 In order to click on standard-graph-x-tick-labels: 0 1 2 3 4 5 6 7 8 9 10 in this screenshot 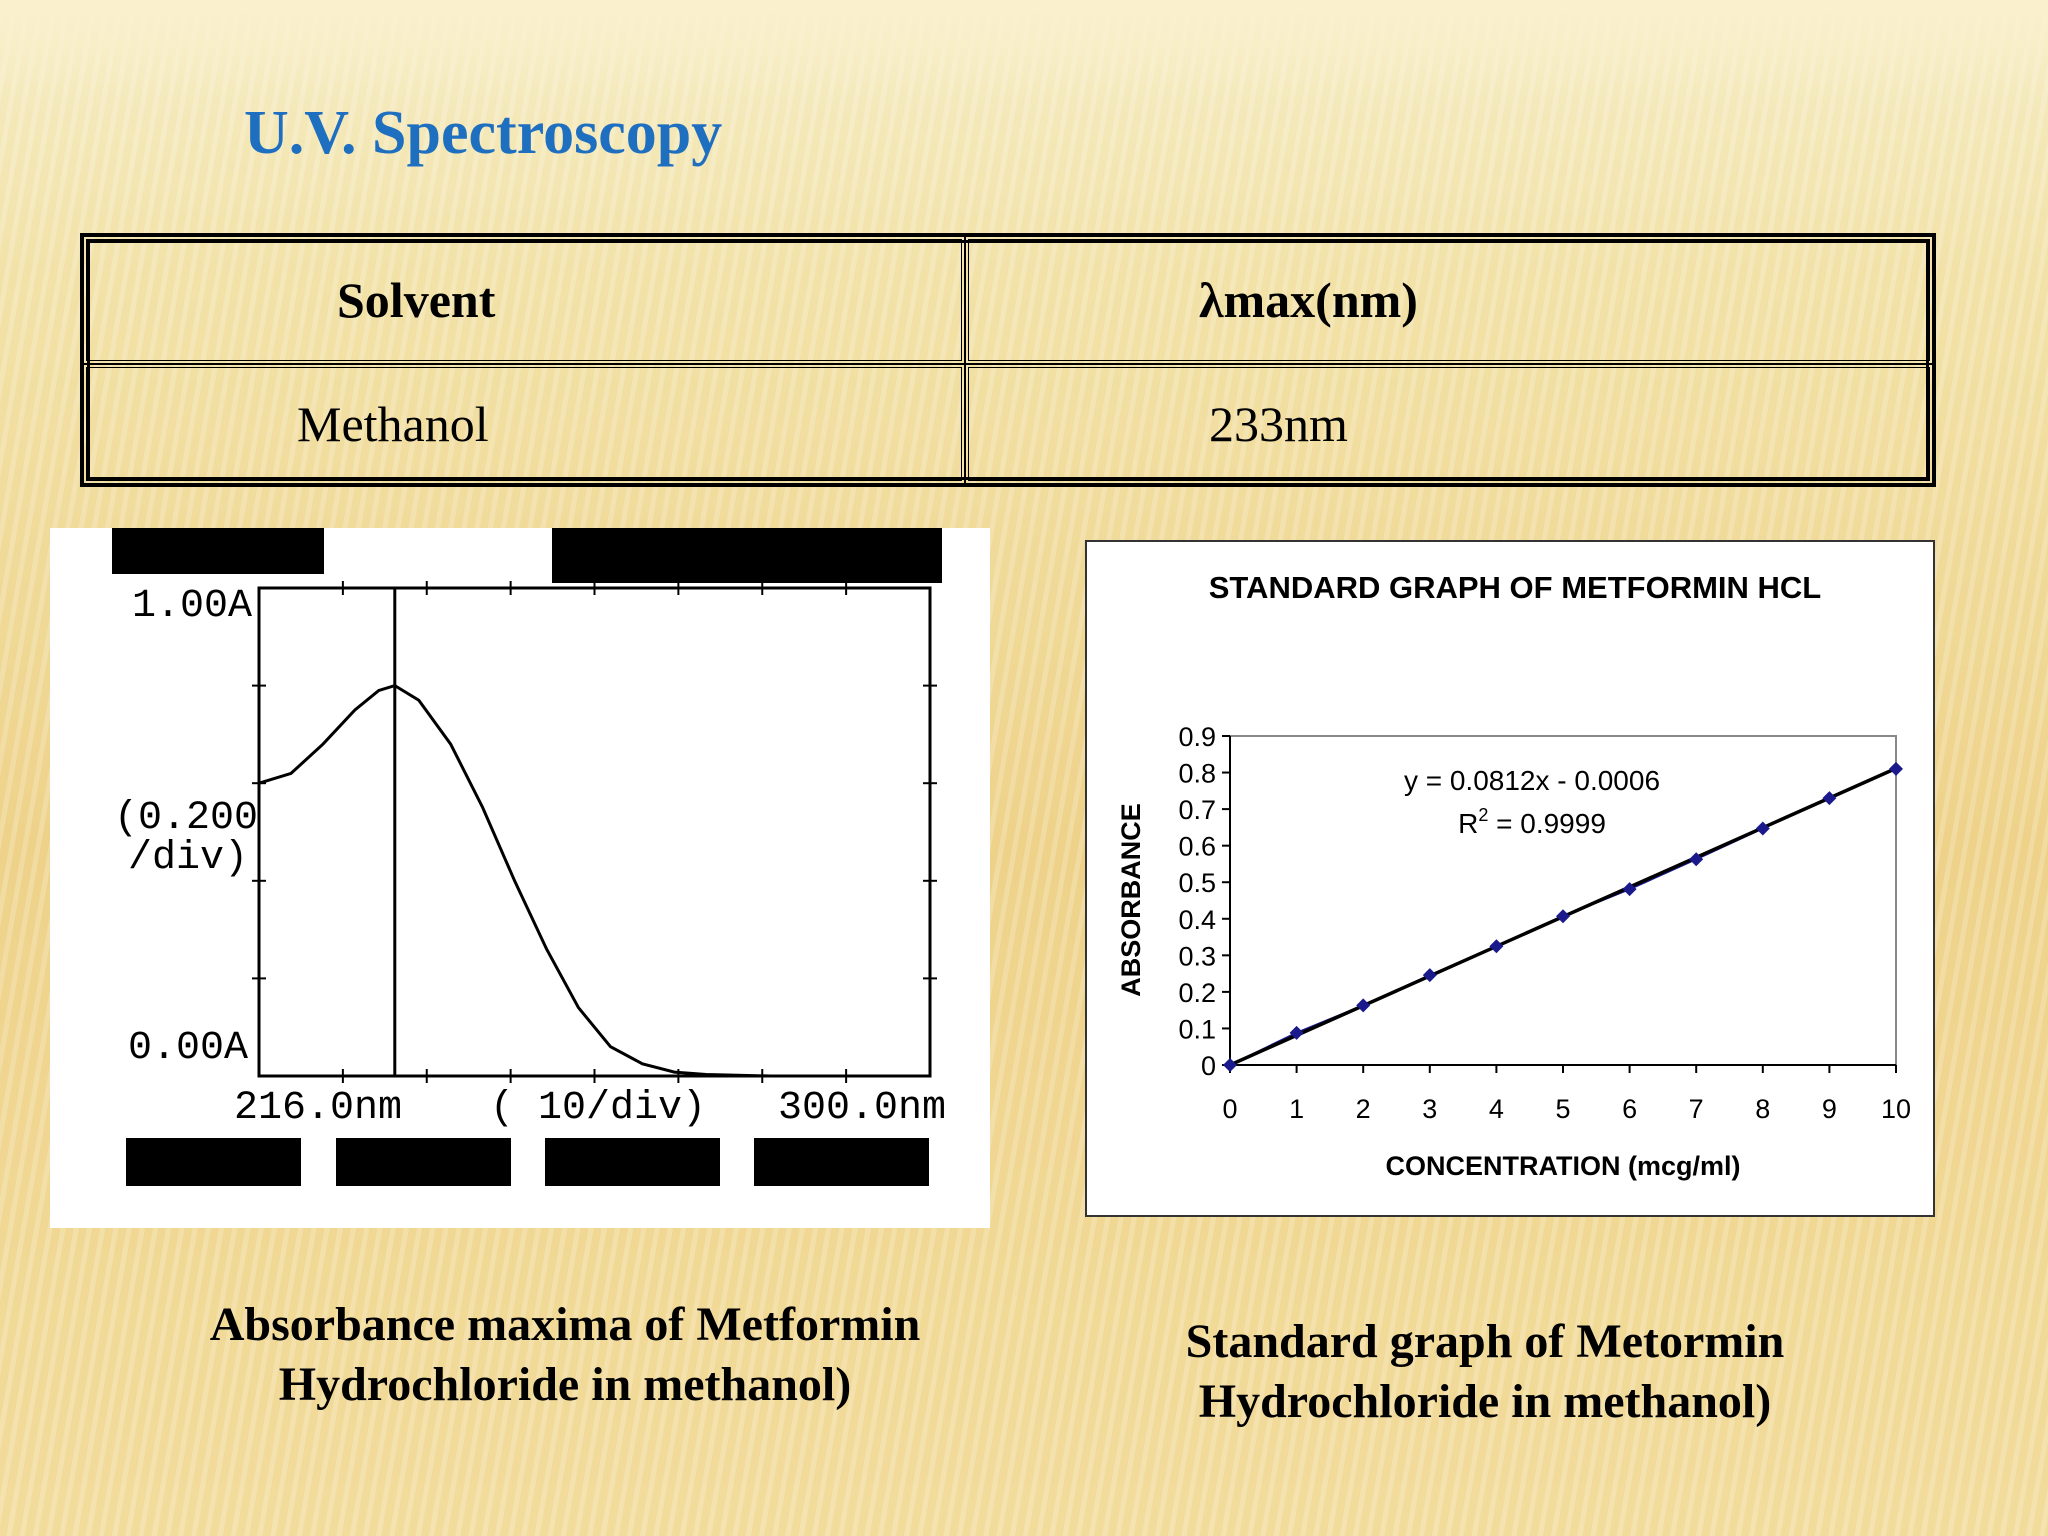, I will do `click(1566, 1109)`.